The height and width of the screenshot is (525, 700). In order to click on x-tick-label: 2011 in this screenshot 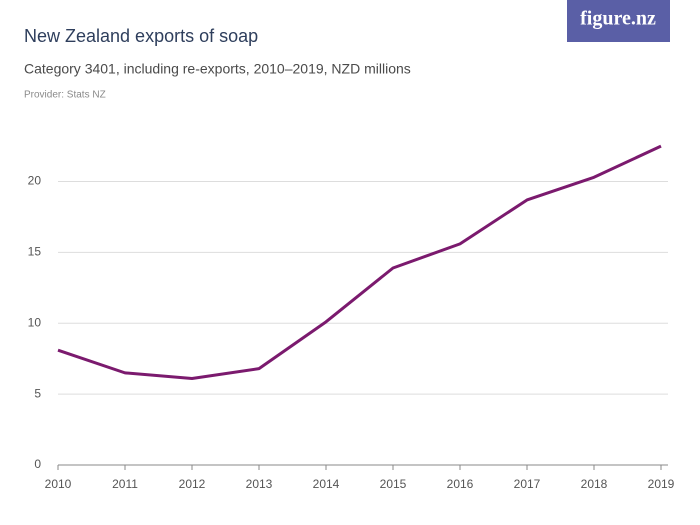, I will do `click(125, 484)`.